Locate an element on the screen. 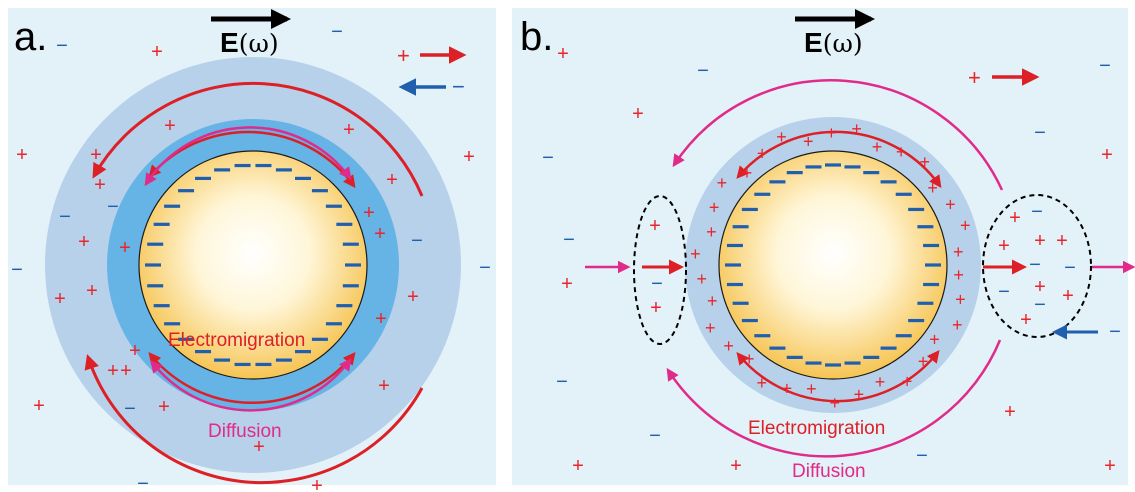  panel-b-electromigration-arrow-bottom is located at coordinates (838, 376).